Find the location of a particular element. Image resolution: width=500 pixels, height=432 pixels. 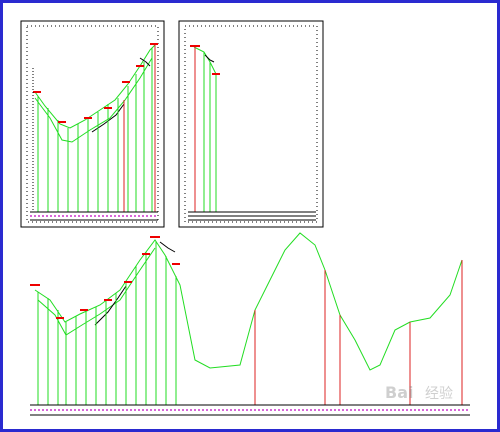

watermark-right: 经验 is located at coordinates (439, 394).